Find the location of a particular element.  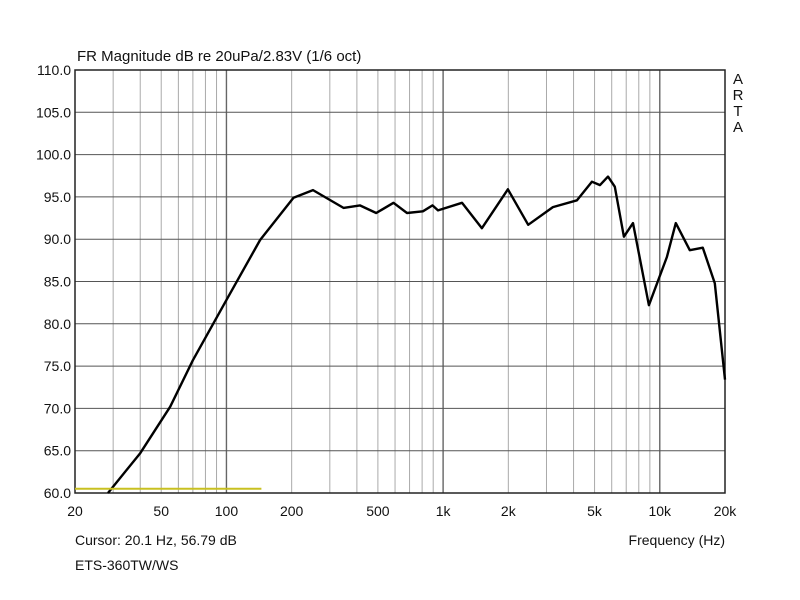

watermark-letter: R is located at coordinates (738, 95).